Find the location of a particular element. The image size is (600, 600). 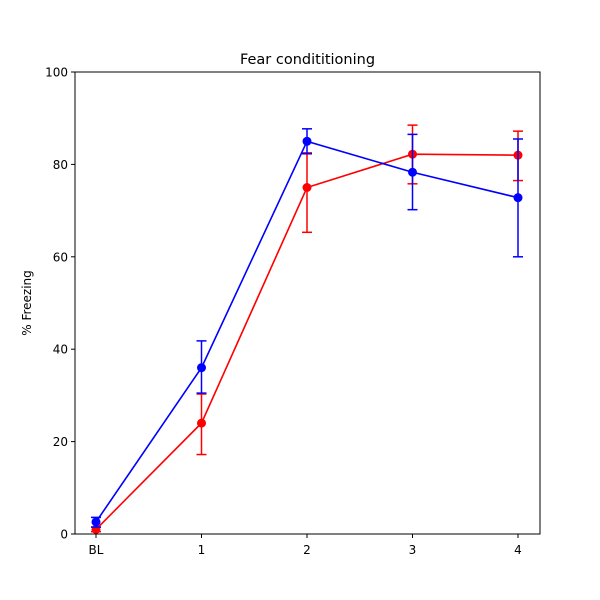

x-tick-label: 3 is located at coordinates (413, 550).